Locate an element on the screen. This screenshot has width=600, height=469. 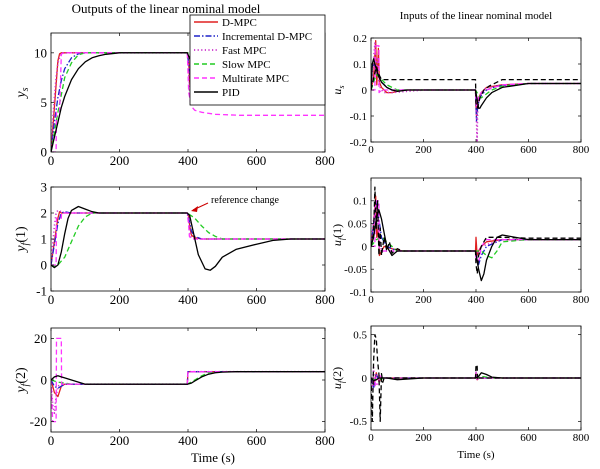
y-axis-label: us is located at coordinates (338, 89).